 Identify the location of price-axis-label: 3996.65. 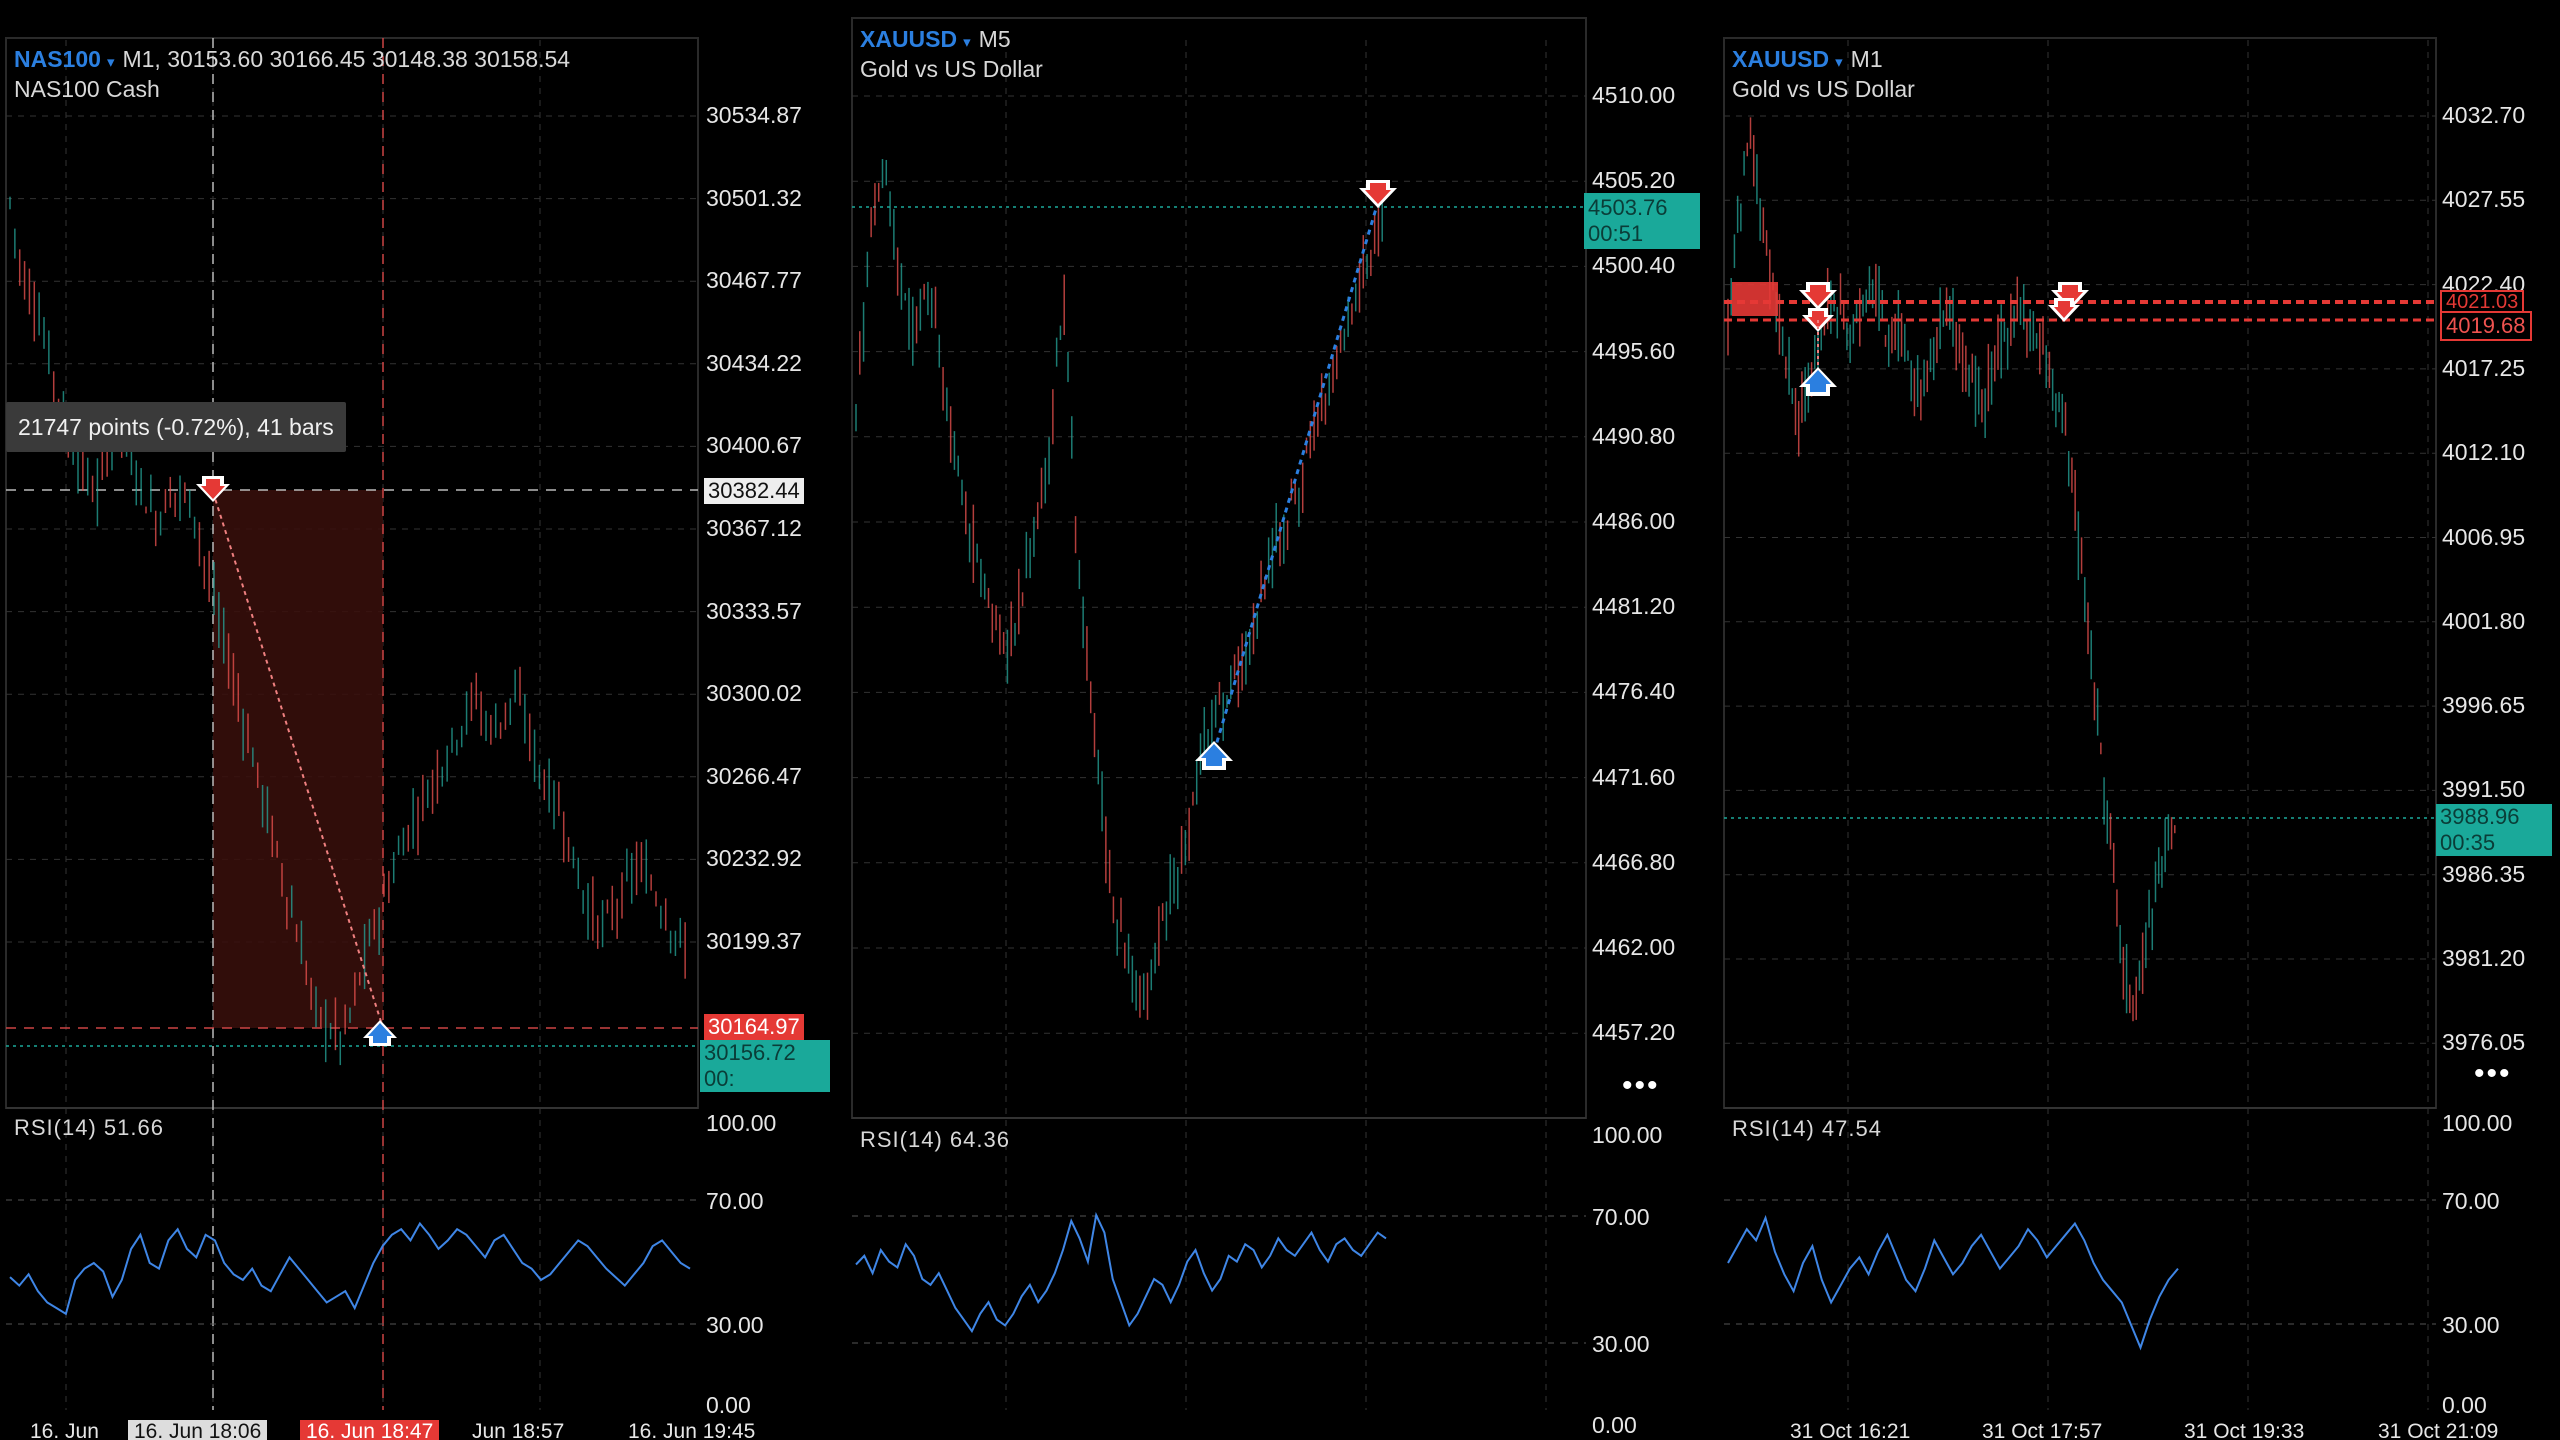
(2484, 705).